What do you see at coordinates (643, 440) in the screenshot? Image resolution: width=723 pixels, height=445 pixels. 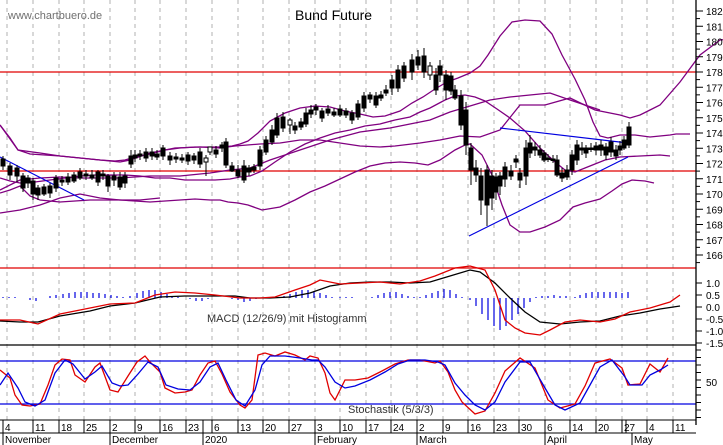 I see `month-label: May` at bounding box center [643, 440].